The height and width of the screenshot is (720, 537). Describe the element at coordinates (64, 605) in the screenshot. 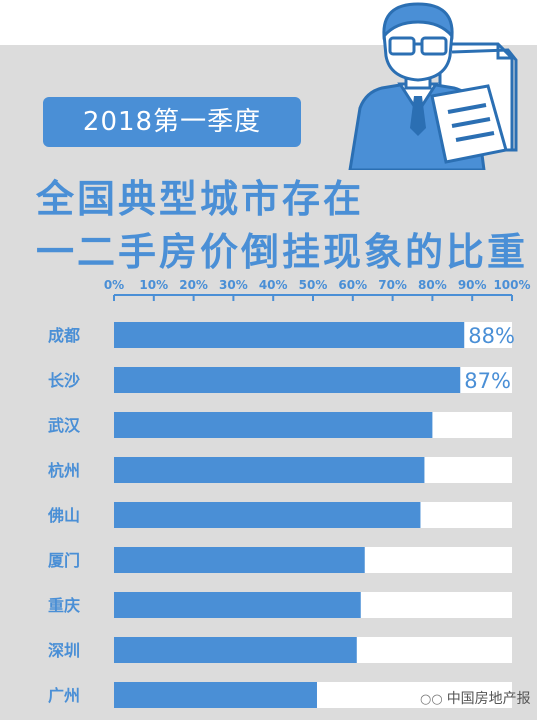

I see `category-label: 重庆` at that location.